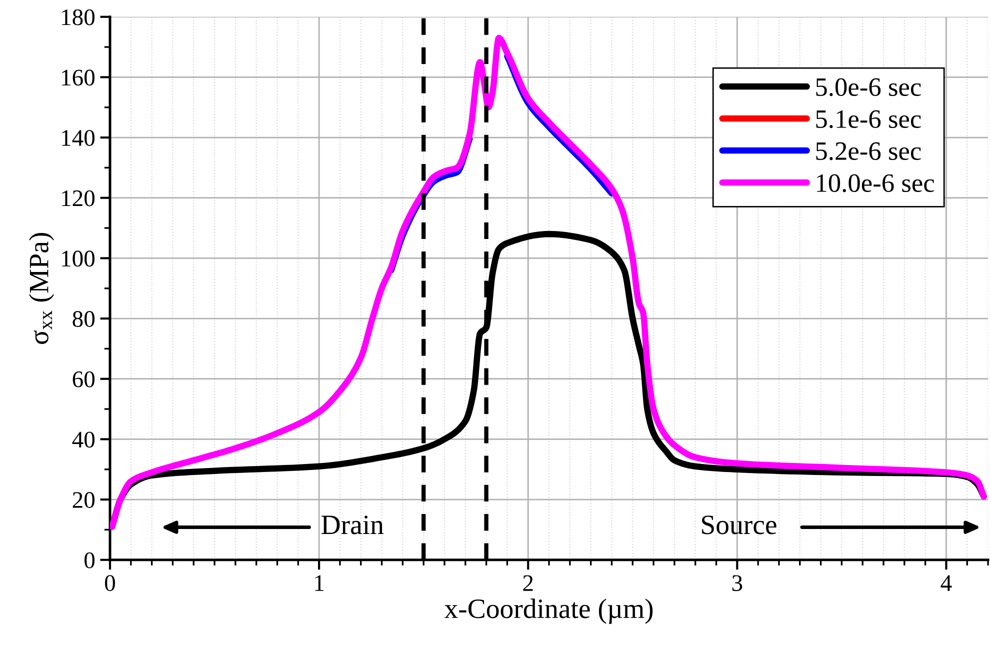 This screenshot has height=648, width=991. I want to click on y-tick-label: 0, so click(89, 560).